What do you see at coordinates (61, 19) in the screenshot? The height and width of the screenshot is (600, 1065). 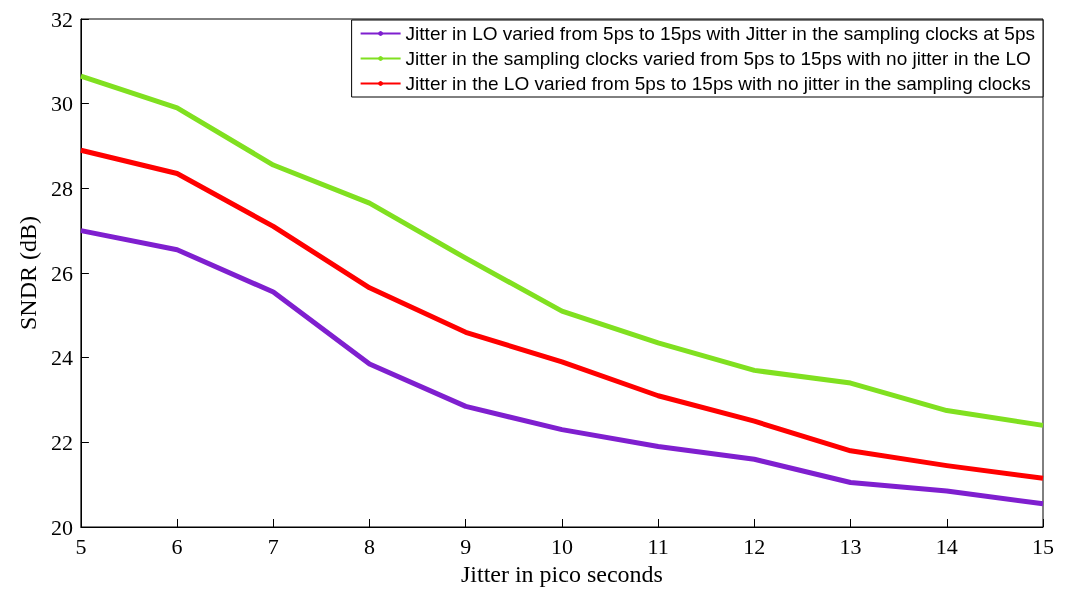 I see `y-tick-label: 32` at bounding box center [61, 19].